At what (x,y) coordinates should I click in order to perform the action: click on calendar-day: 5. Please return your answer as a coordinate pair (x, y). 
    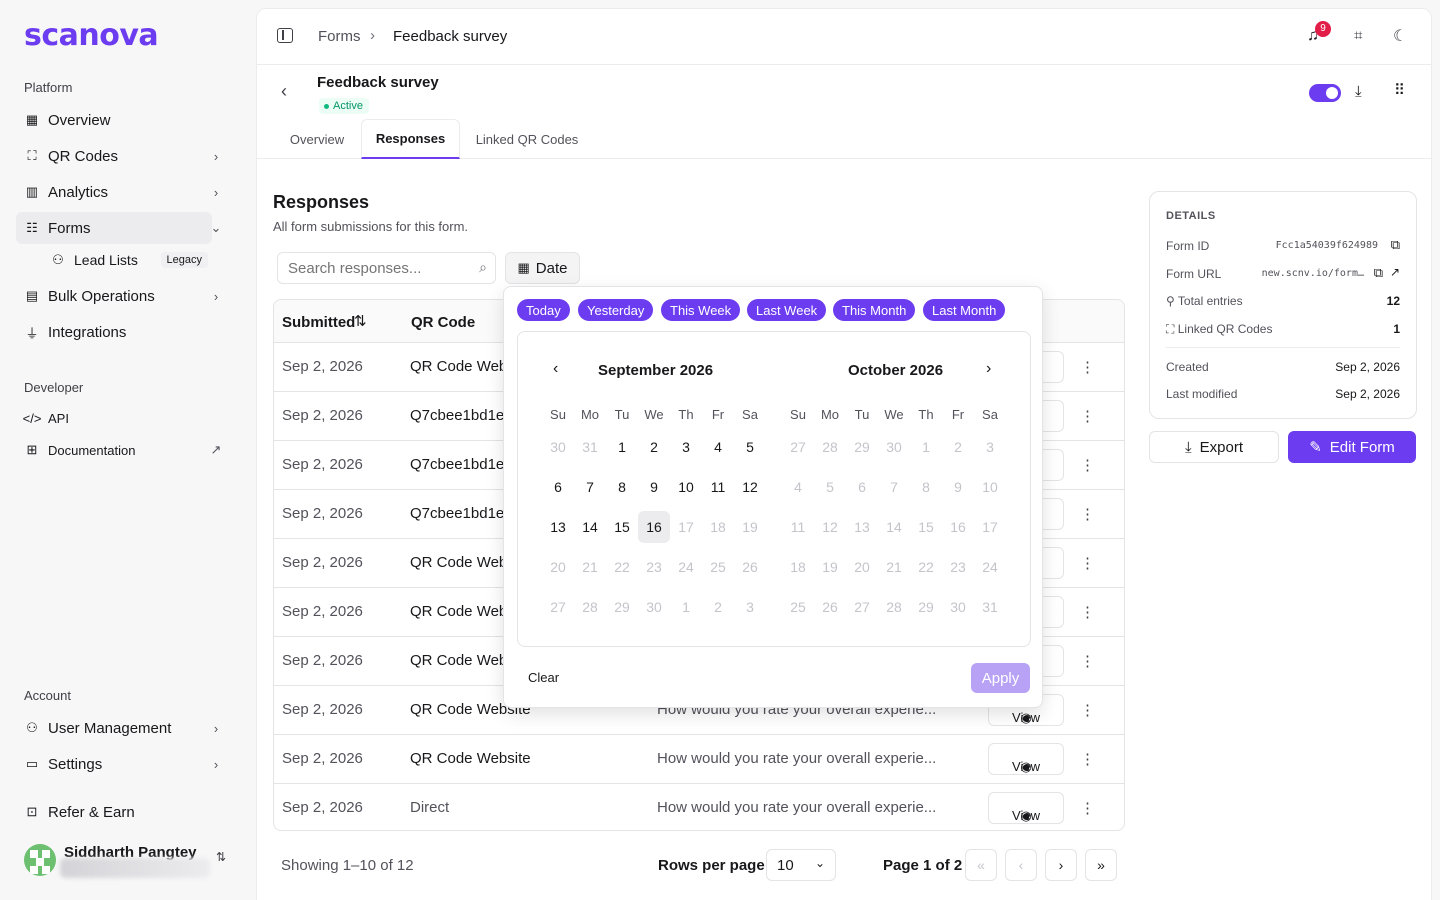
    Looking at the image, I should click on (830, 487).